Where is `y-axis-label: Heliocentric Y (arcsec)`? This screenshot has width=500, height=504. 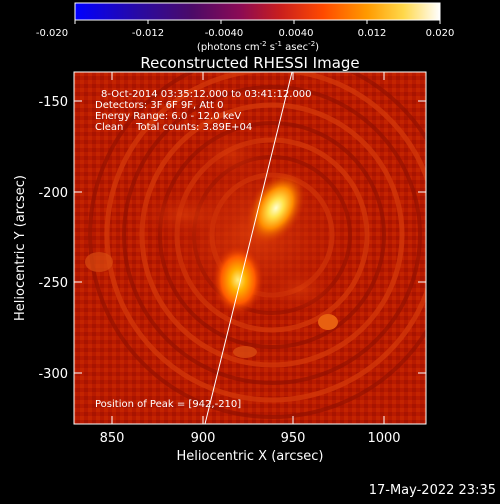
y-axis-label: Heliocentric Y (arcsec) is located at coordinates (20, 248).